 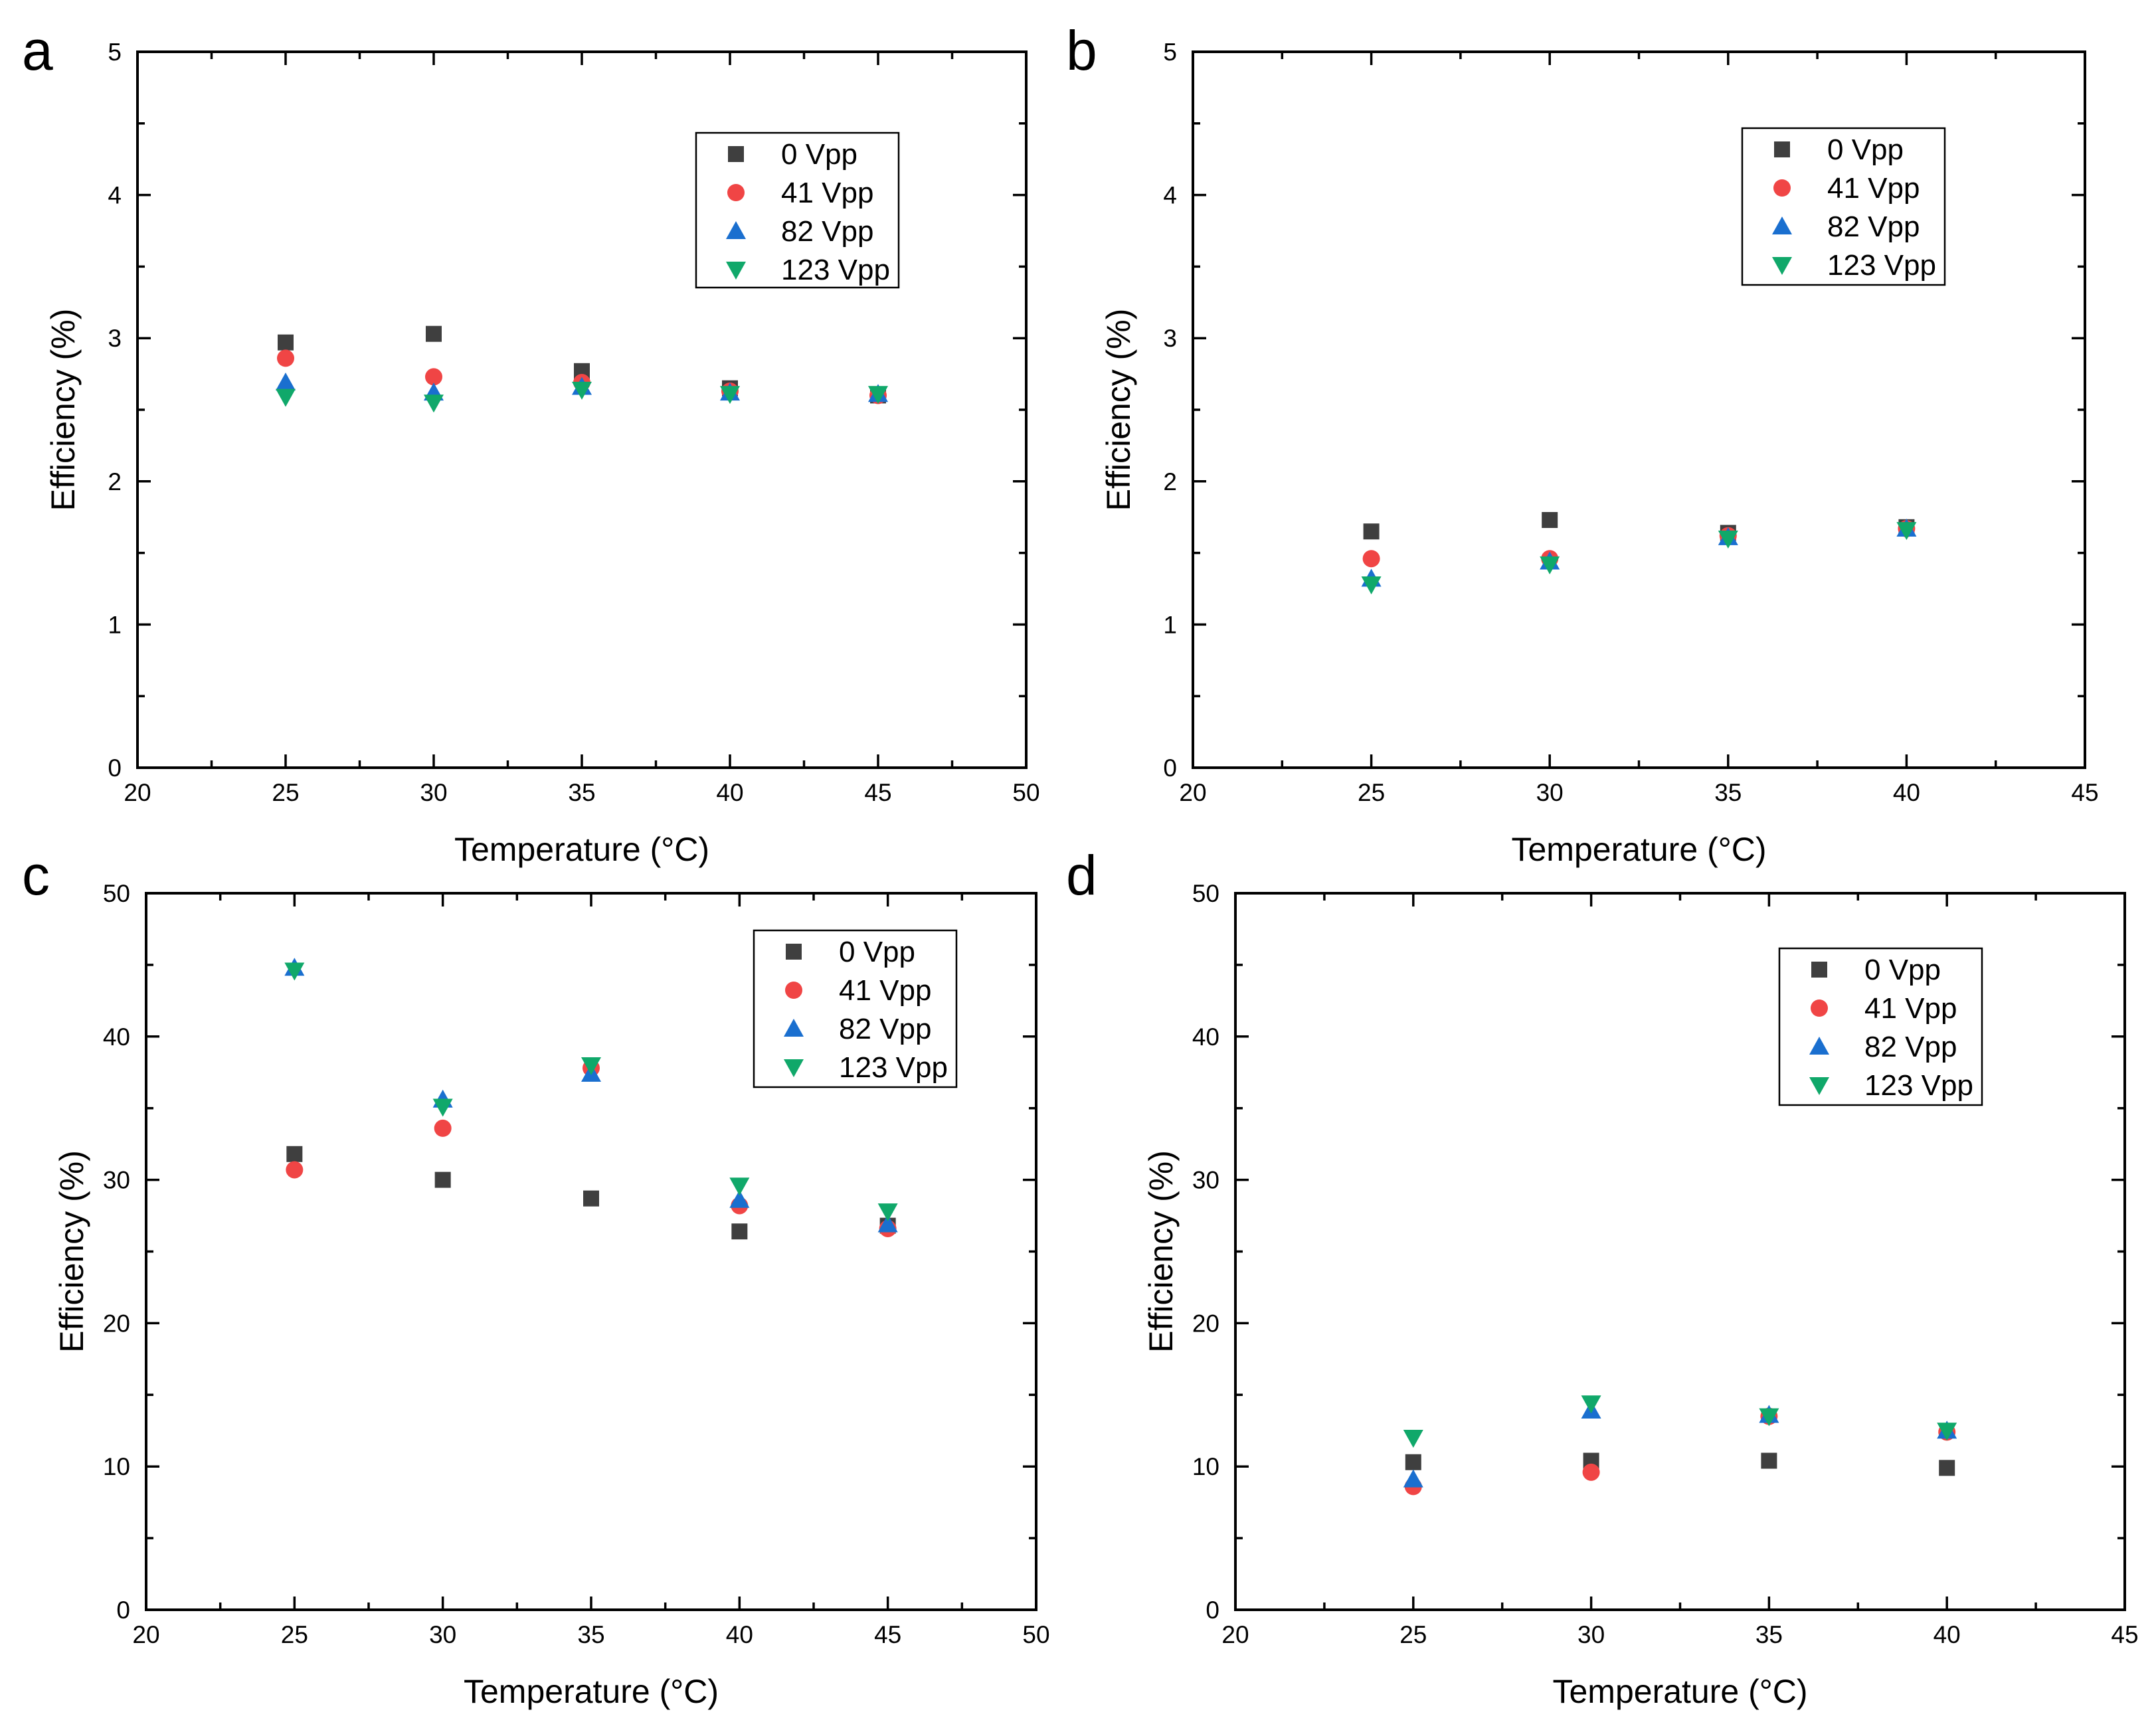 I want to click on x-tick-label: 50, so click(x=1035, y=1634).